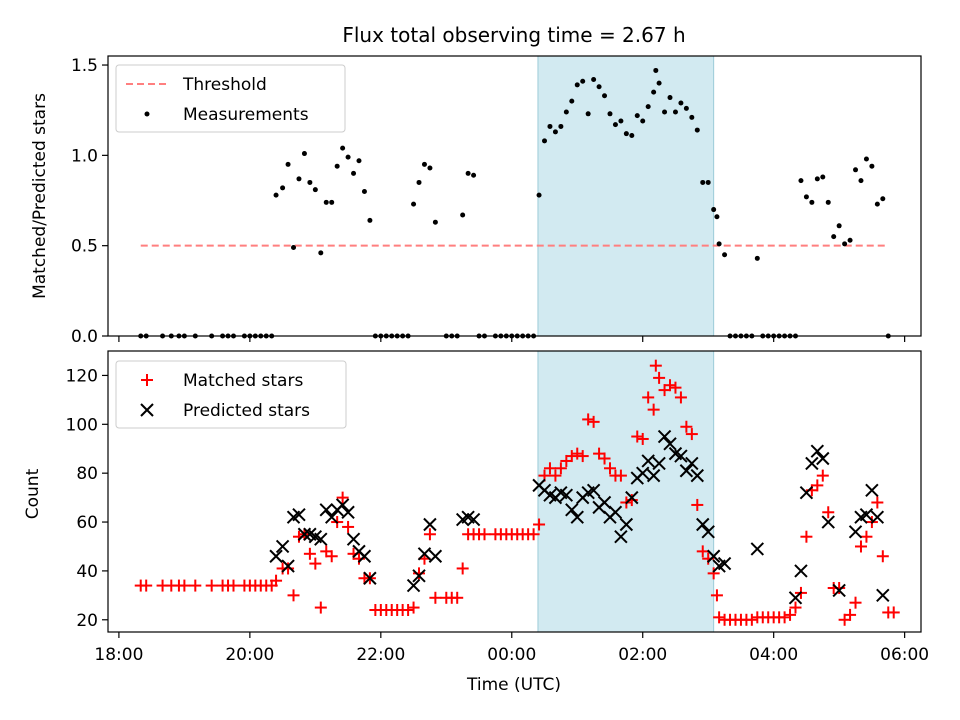  What do you see at coordinates (118, 655) in the screenshot?
I see `x-tick-label: 18:00` at bounding box center [118, 655].